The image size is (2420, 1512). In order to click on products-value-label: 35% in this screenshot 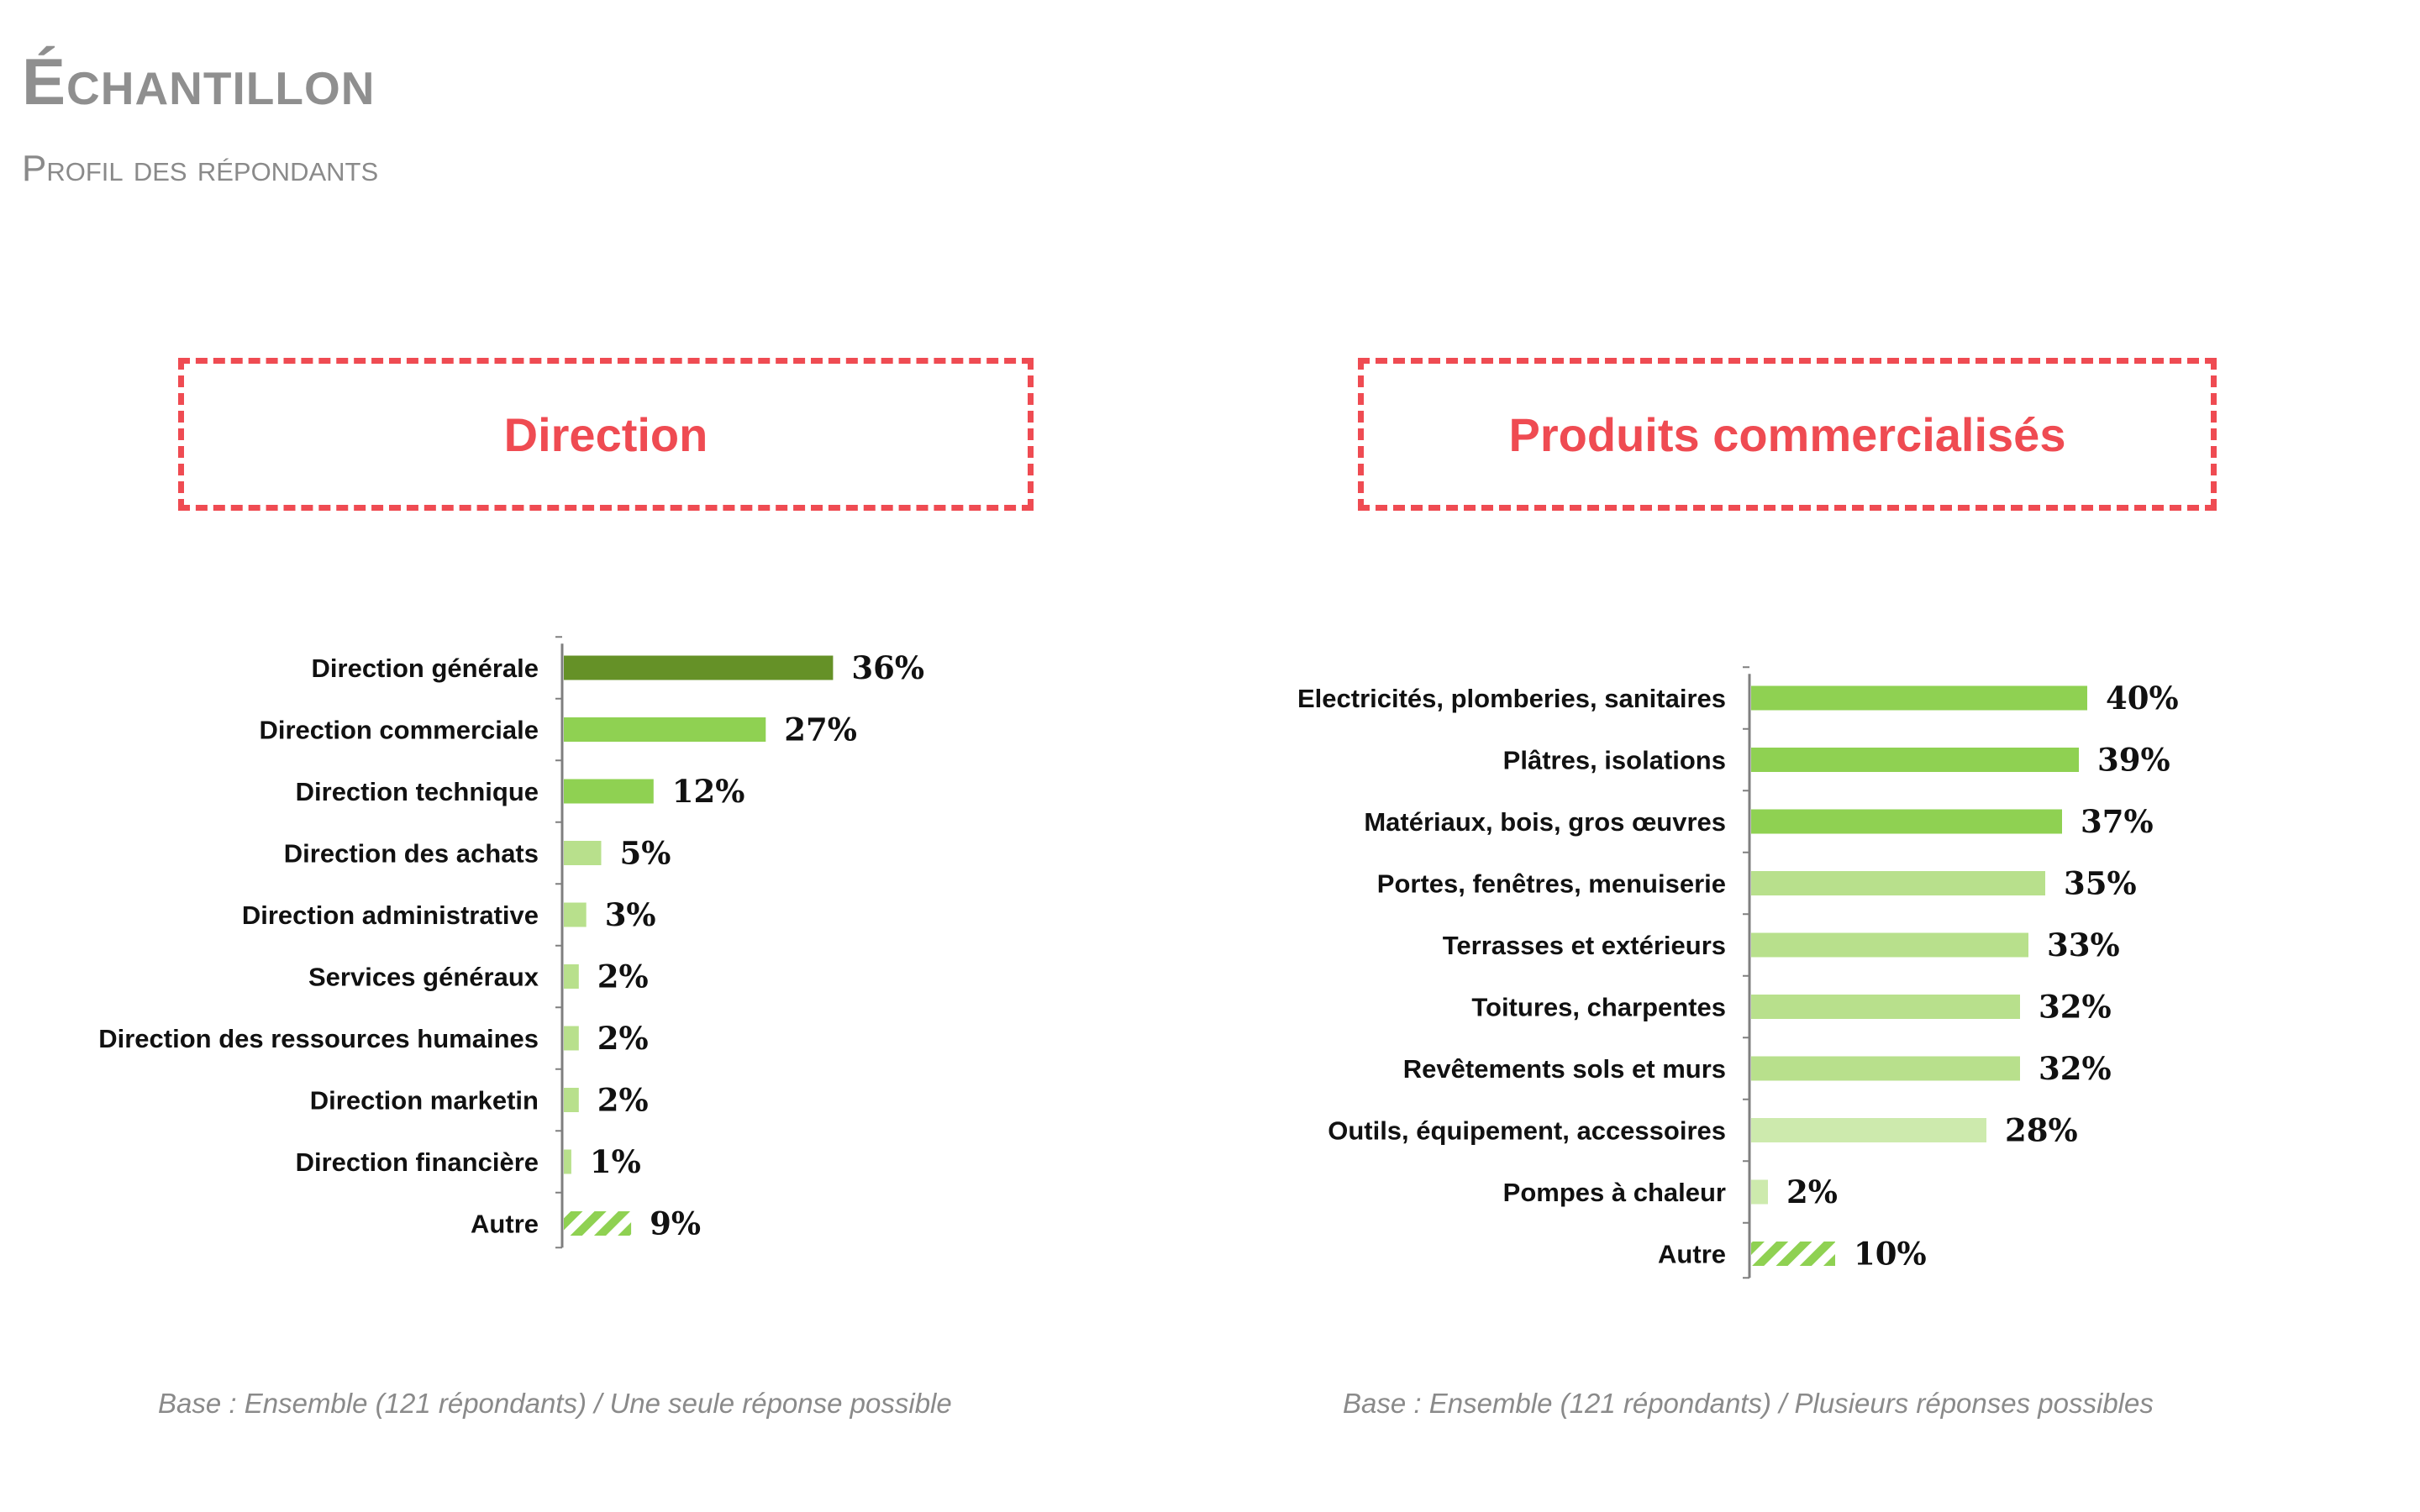, I will do `click(2100, 883)`.